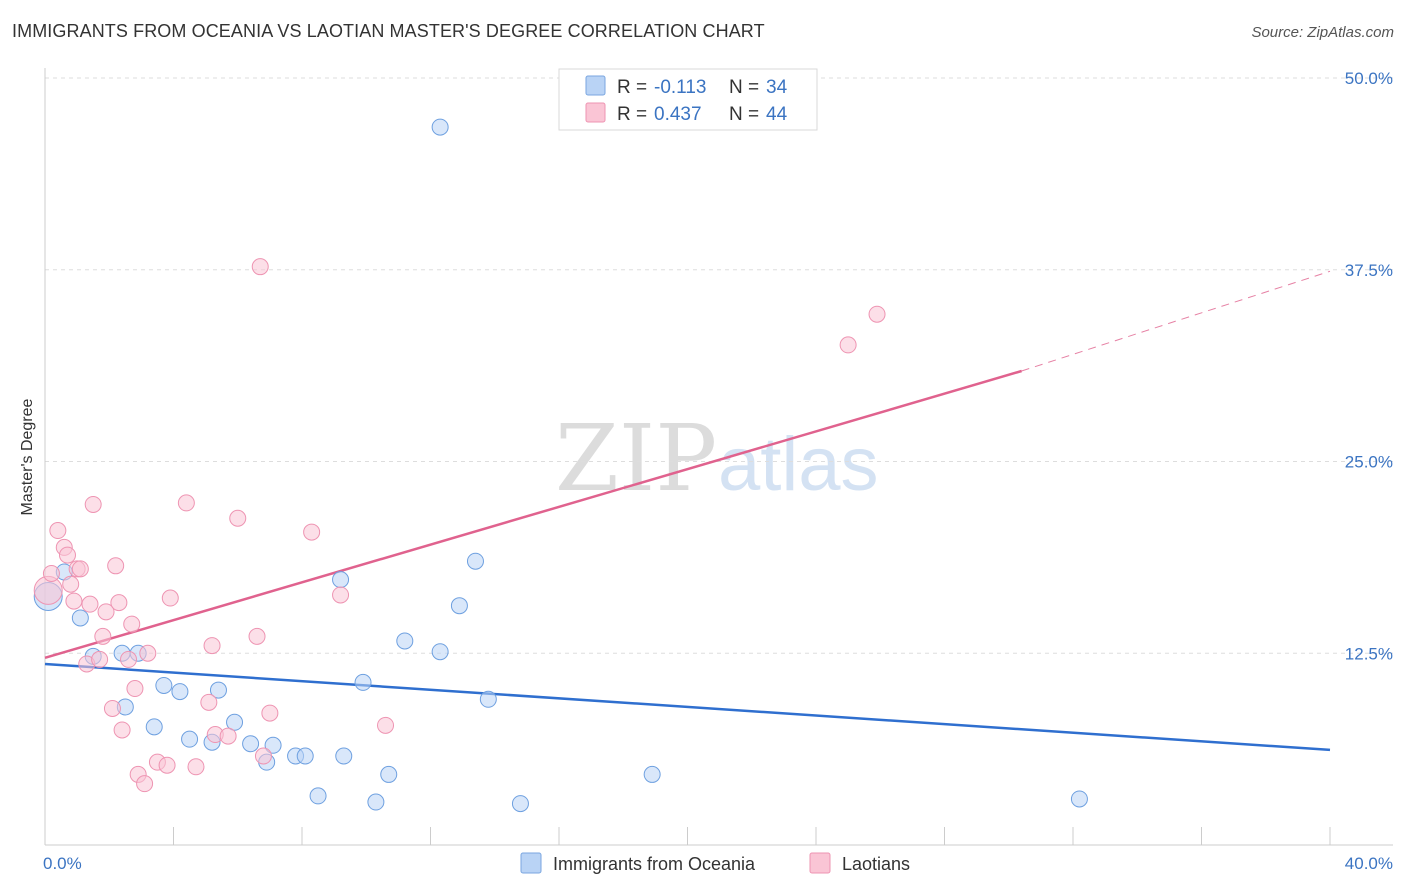 The height and width of the screenshot is (892, 1406). I want to click on legend-n-label-oceania: N =, so click(744, 87).